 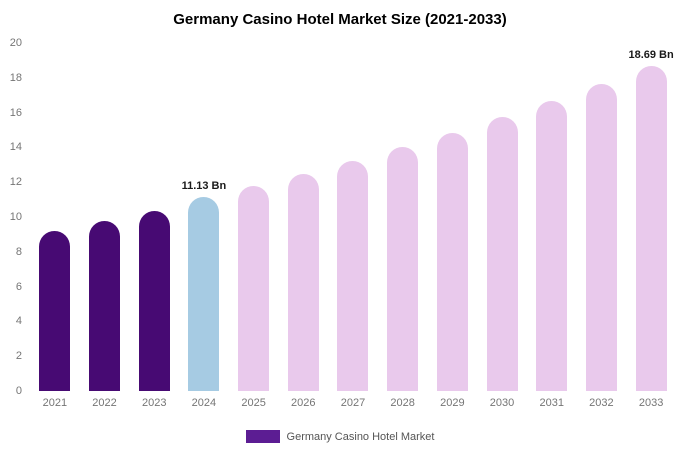 I want to click on bar-2026, so click(x=303, y=282).